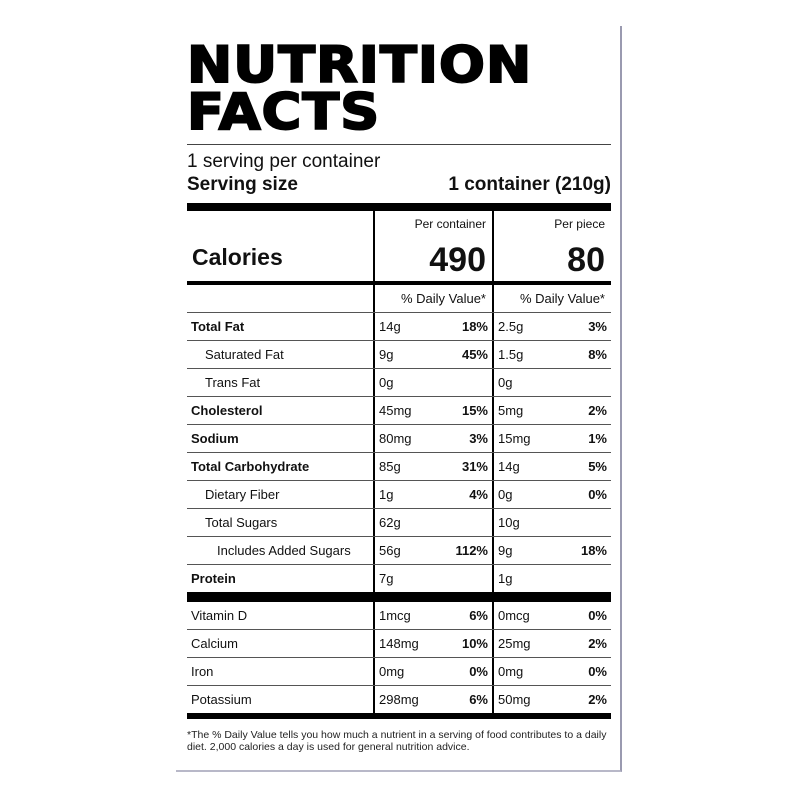 This screenshot has height=800, width=800. What do you see at coordinates (474, 643) in the screenshot?
I see `dv-per-container: 10%` at bounding box center [474, 643].